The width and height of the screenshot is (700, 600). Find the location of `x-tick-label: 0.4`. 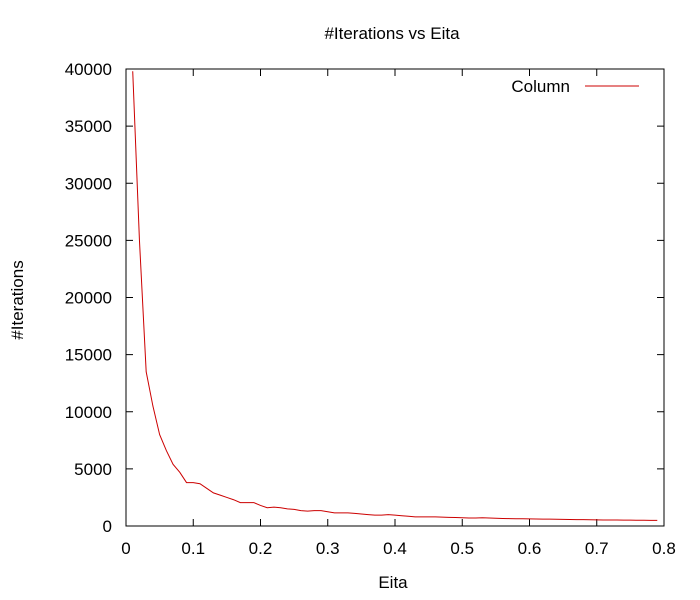

x-tick-label: 0.4 is located at coordinates (395, 548).